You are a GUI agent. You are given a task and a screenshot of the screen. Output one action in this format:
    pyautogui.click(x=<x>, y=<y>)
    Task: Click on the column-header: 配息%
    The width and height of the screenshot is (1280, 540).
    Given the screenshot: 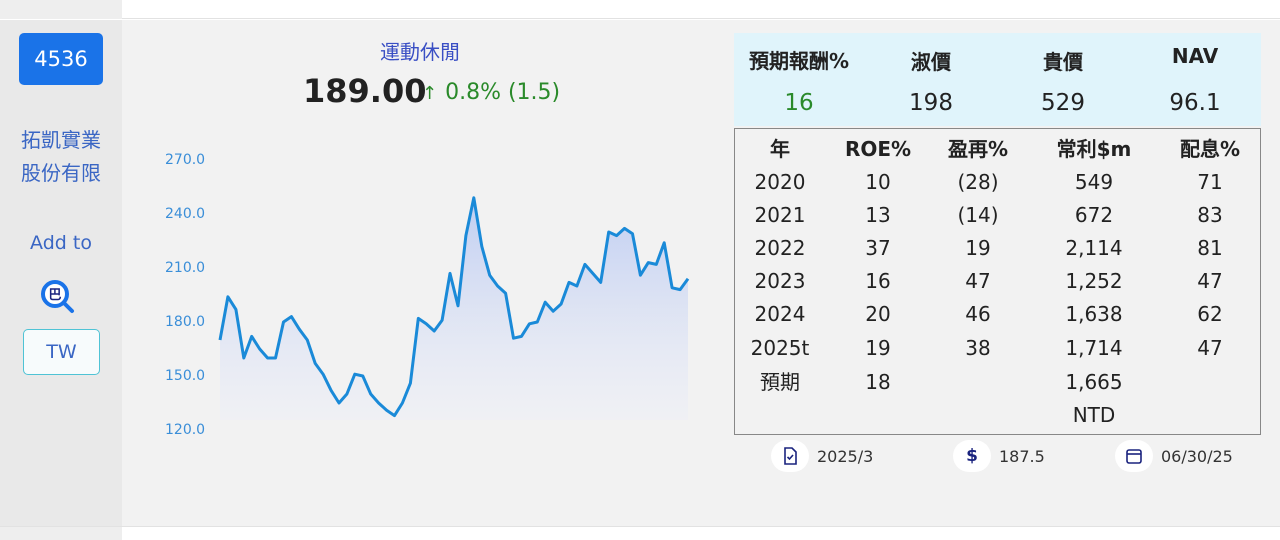 What is the action you would take?
    pyautogui.click(x=1210, y=149)
    